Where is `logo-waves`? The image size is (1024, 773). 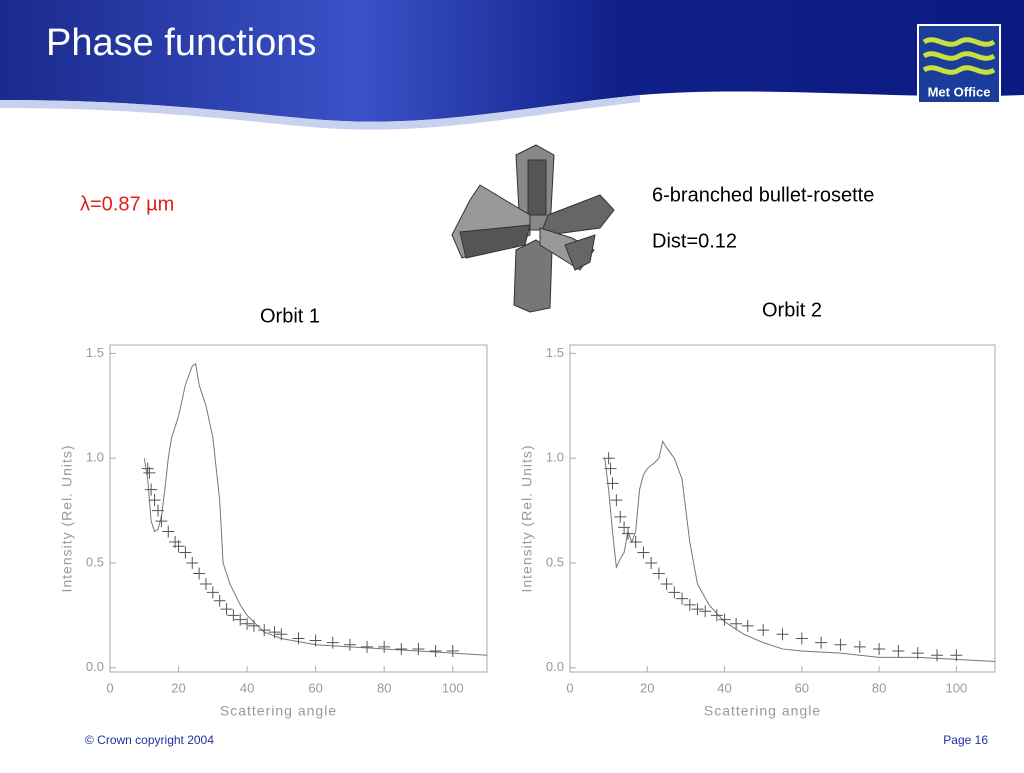 logo-waves is located at coordinates (959, 56).